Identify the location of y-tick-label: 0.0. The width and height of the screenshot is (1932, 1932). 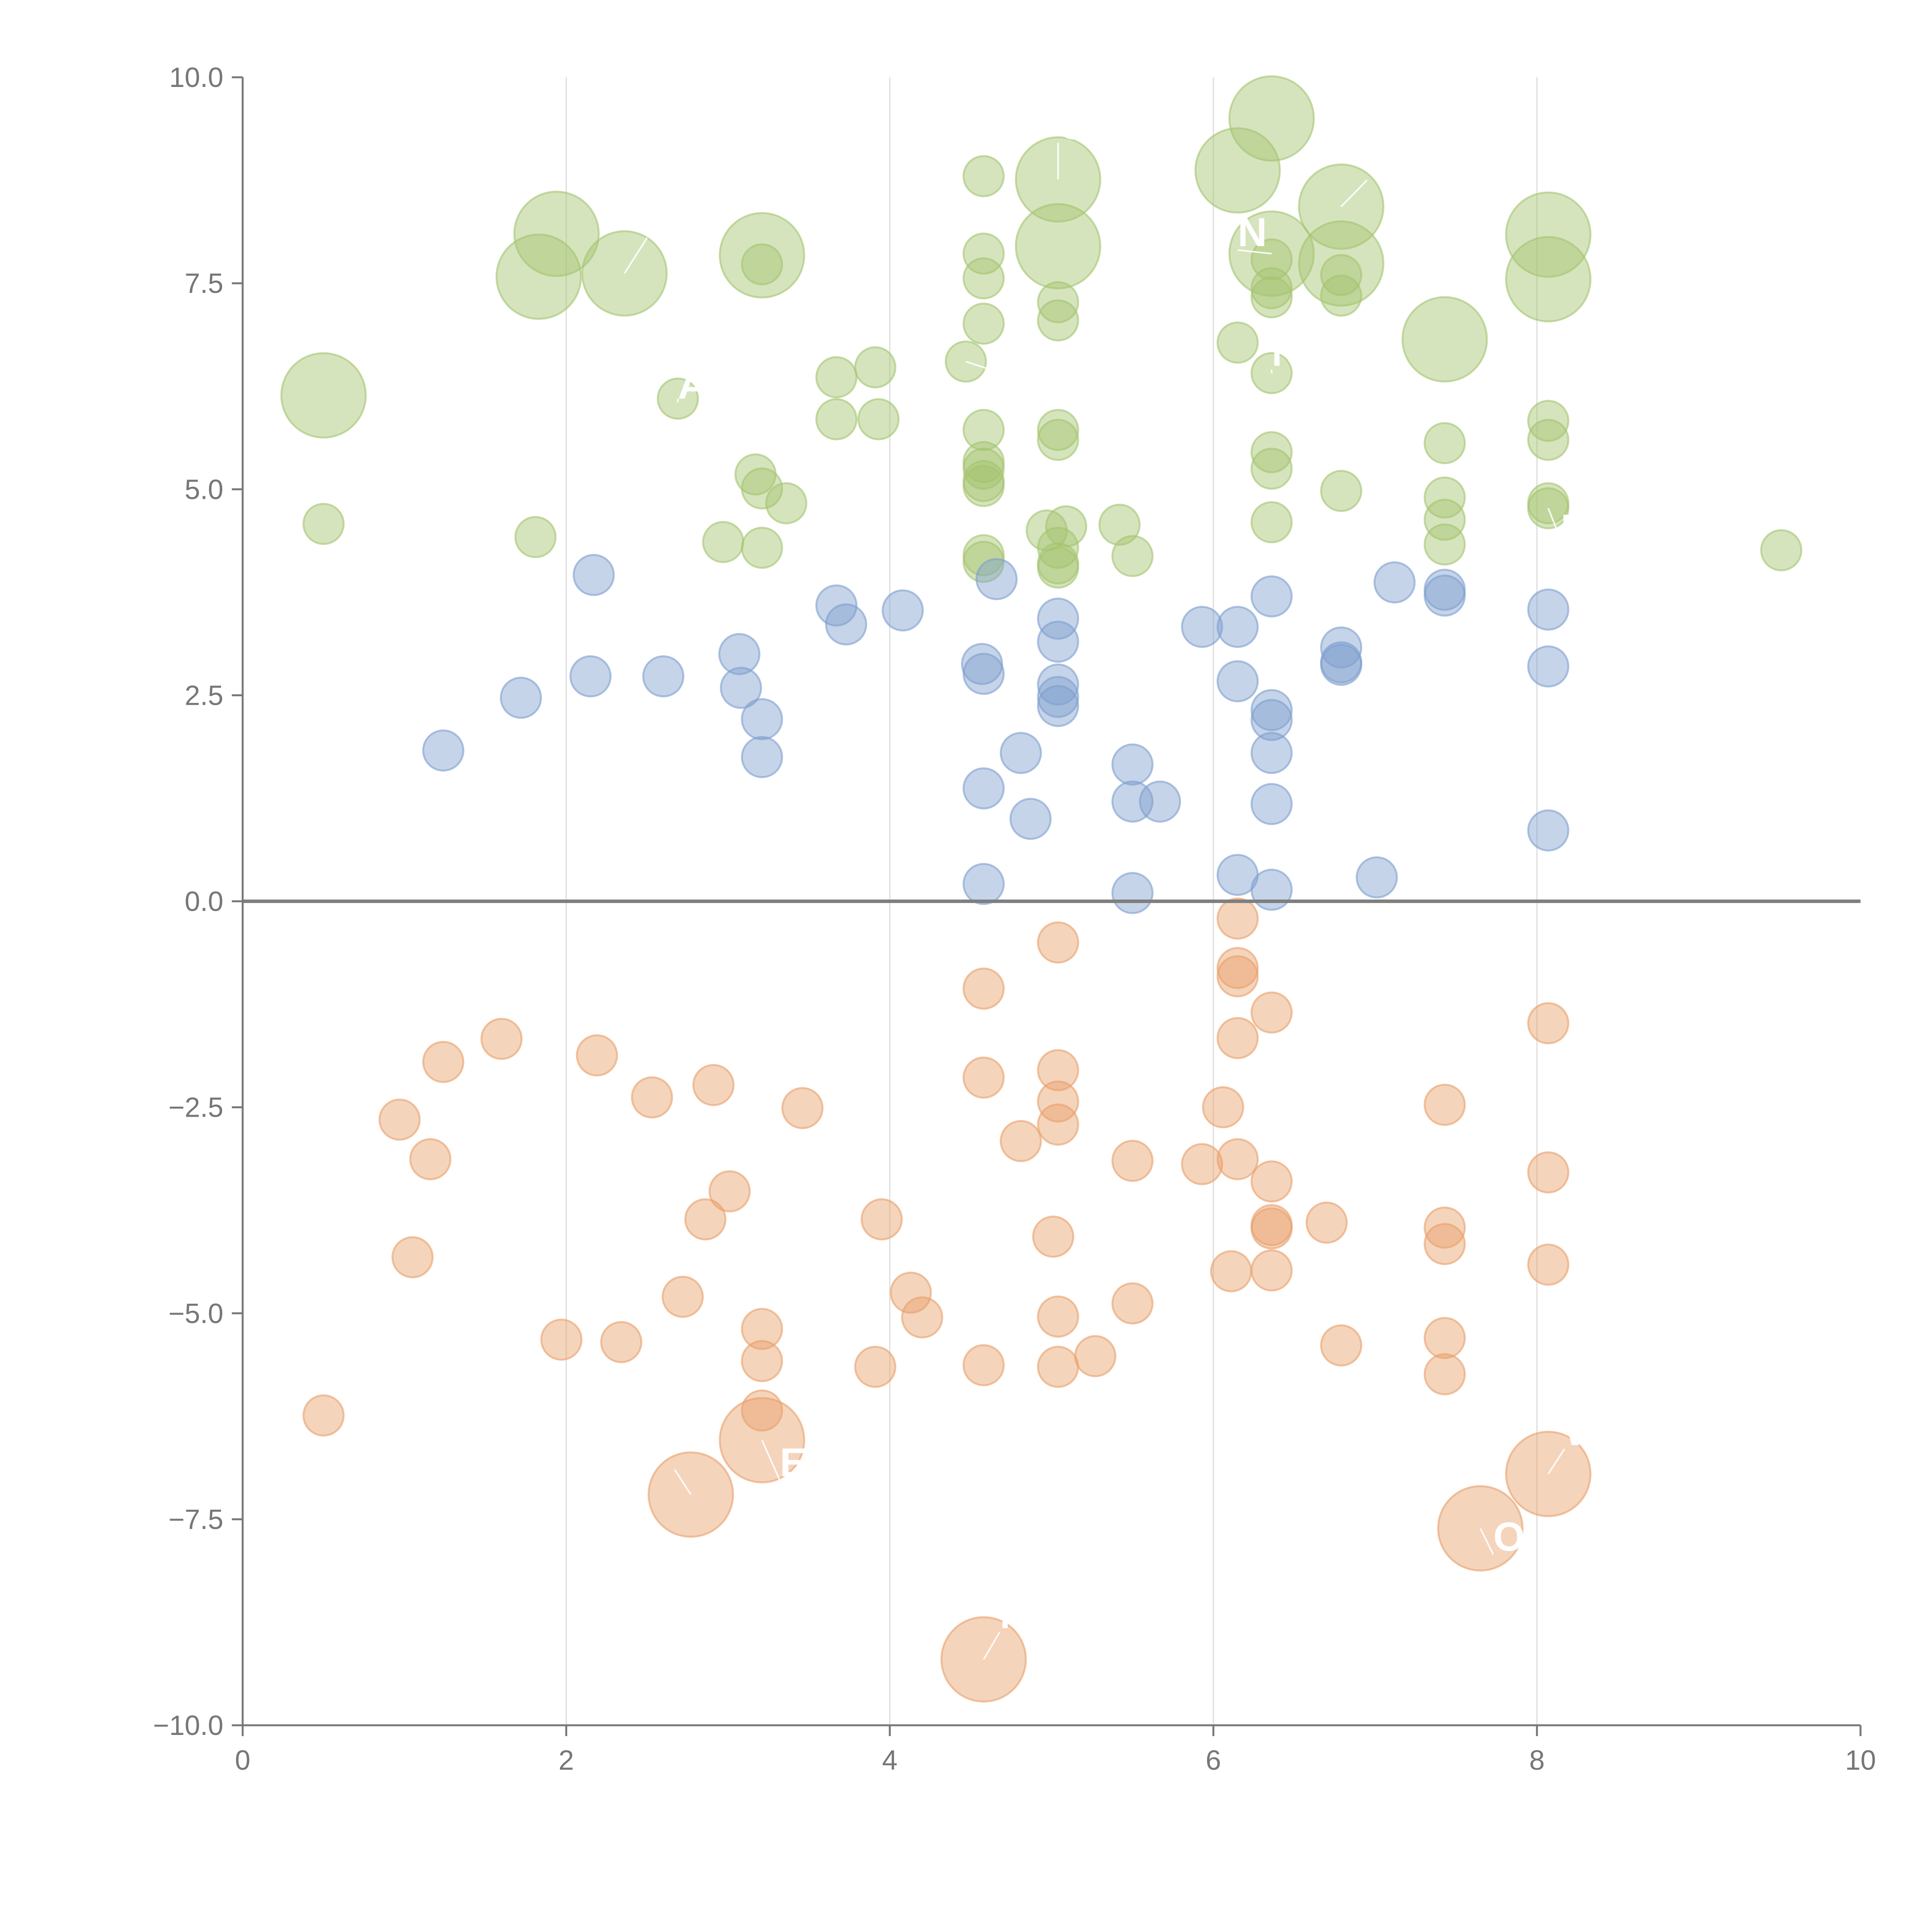
(204, 901).